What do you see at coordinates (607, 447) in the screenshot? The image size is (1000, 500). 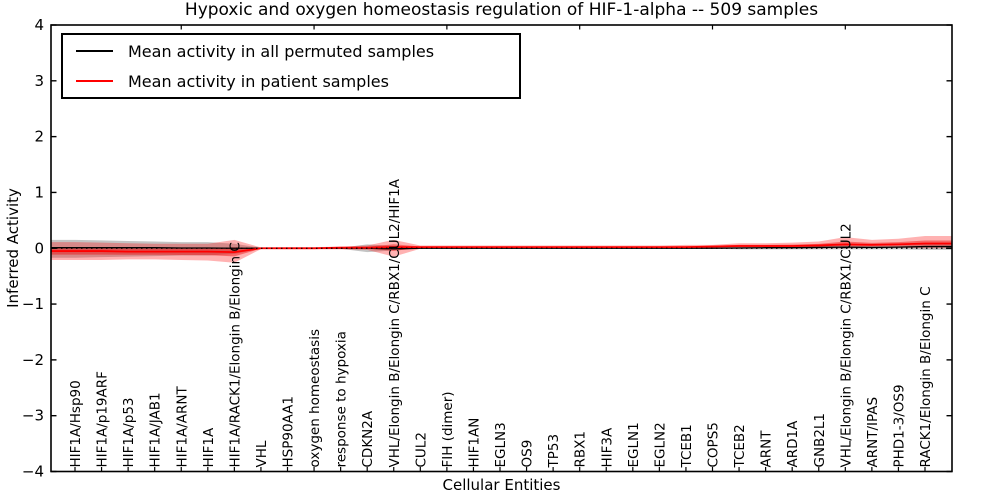 I see `x-tick-label: HIF3A` at bounding box center [607, 447].